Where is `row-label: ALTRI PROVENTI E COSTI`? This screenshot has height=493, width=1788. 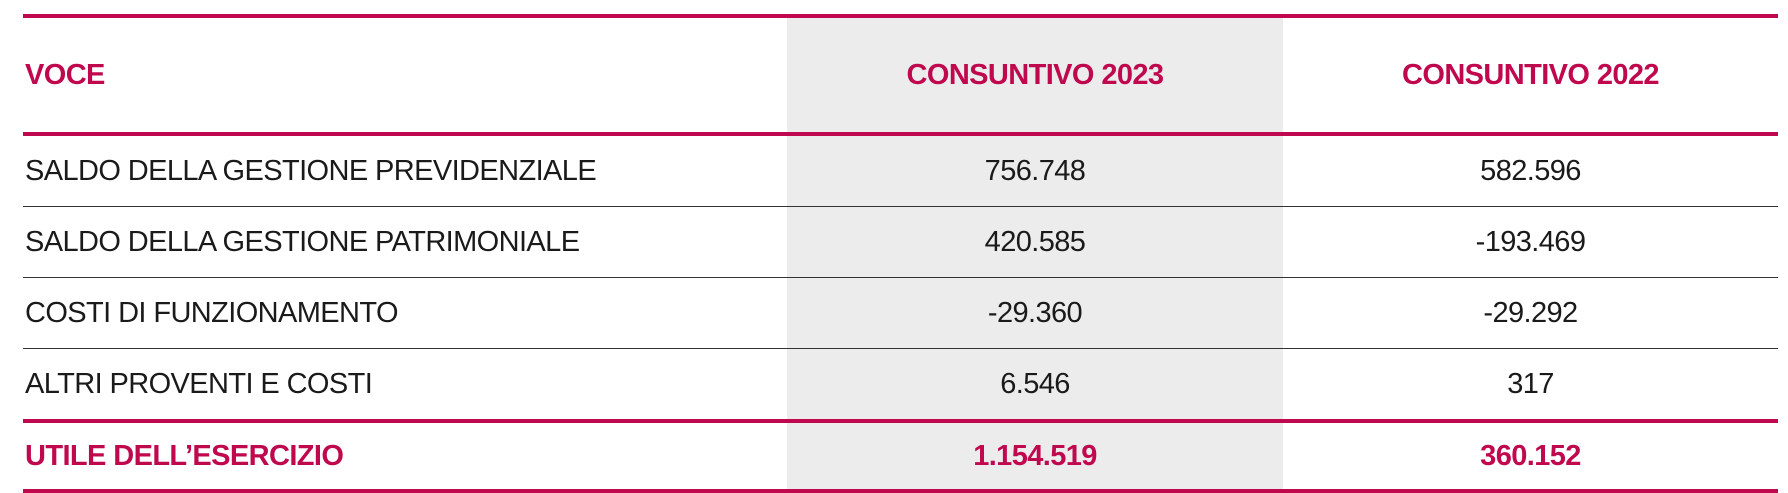
row-label: ALTRI PROVENTI E COSTI is located at coordinates (405, 385).